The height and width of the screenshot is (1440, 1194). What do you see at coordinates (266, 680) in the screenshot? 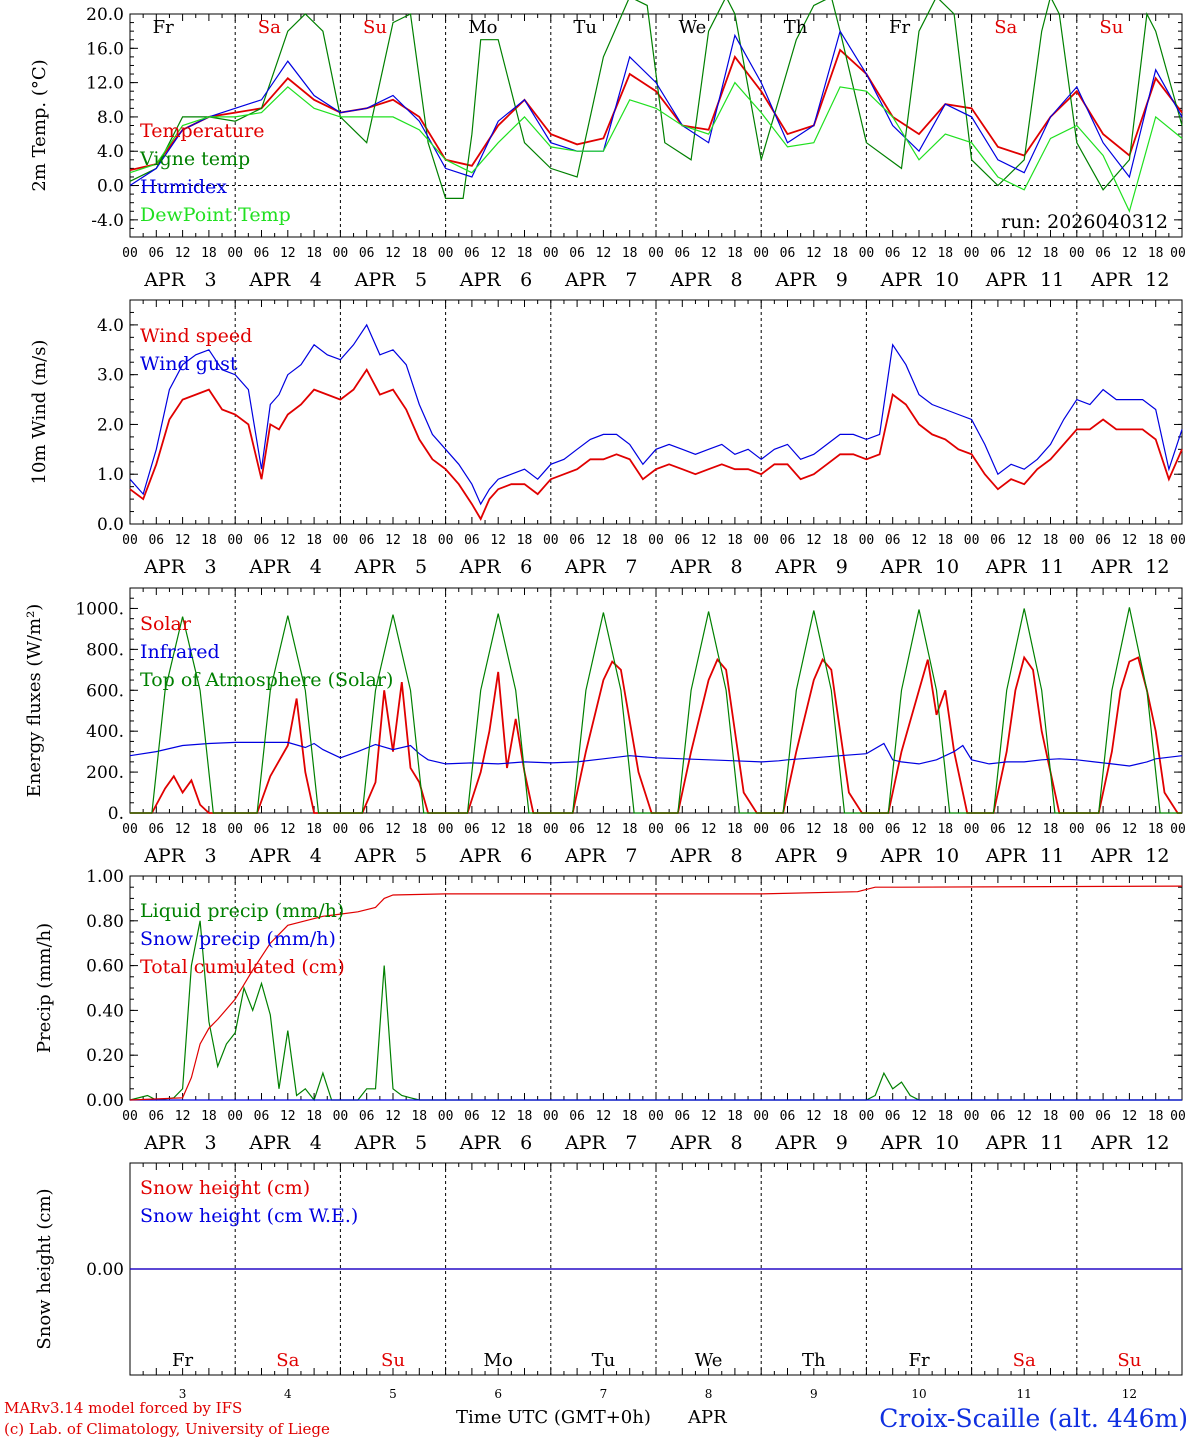
I see `legend-entry: Top of Atmosphere (Solar)` at bounding box center [266, 680].